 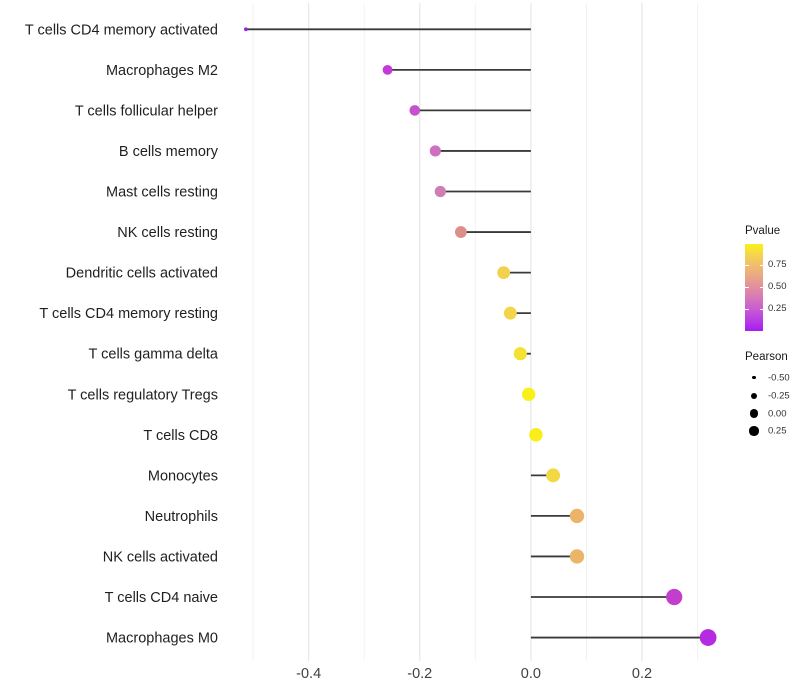 What do you see at coordinates (766, 287) in the screenshot?
I see `pvalue-colorbar-wrap: 0.75 0.50 0.25` at bounding box center [766, 287].